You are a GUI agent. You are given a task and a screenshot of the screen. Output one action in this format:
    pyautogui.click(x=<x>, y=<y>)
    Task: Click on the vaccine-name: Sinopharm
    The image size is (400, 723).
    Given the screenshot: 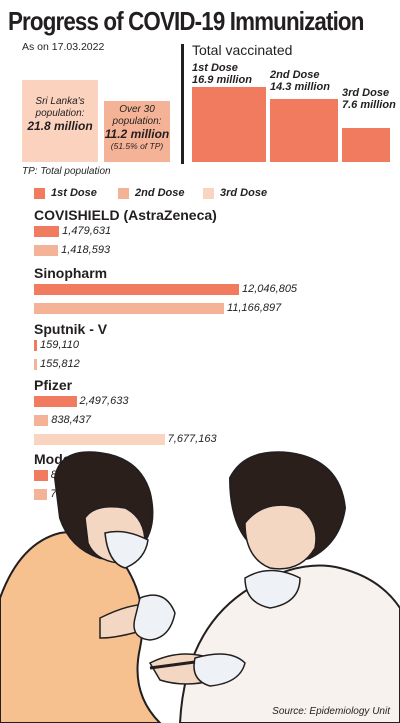 What is the action you would take?
    pyautogui.click(x=71, y=273)
    